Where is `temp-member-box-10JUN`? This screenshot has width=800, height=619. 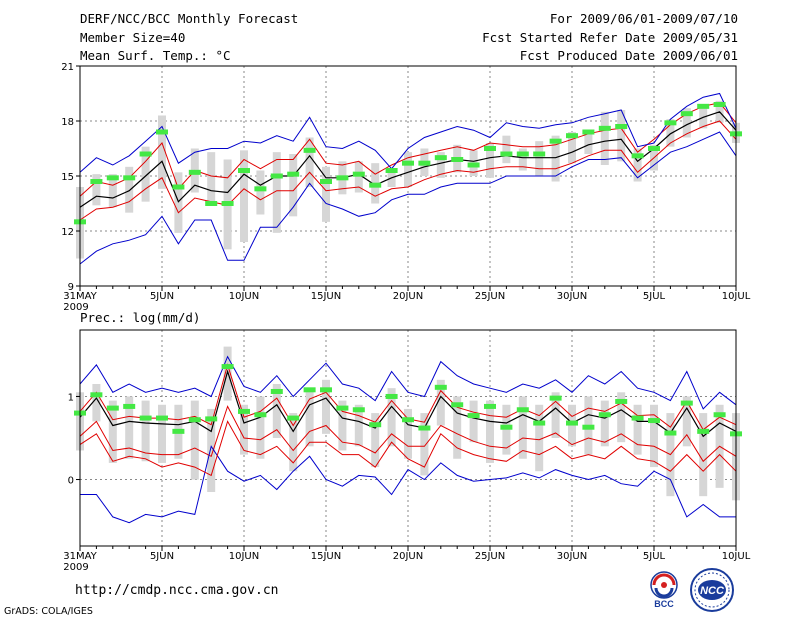
temp-member-box-10JUN is located at coordinates (244, 196).